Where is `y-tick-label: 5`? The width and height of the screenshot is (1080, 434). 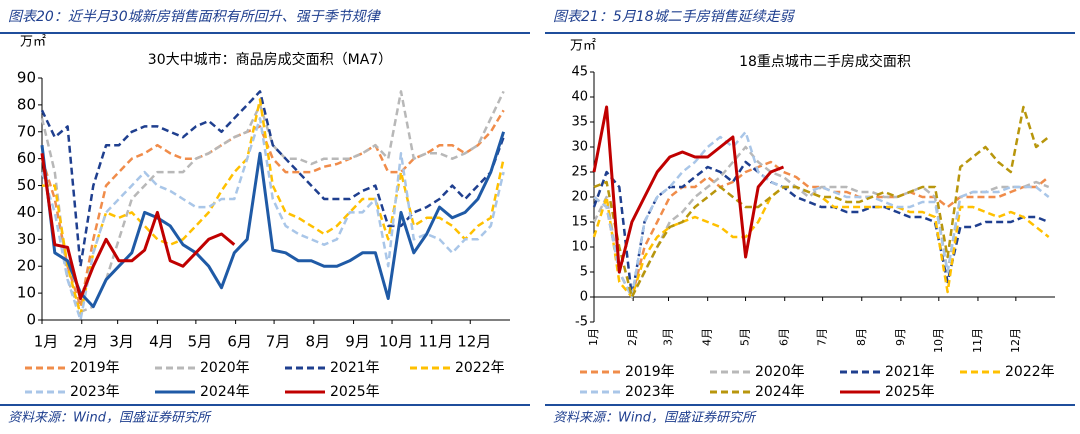
y-tick-label: 5 is located at coordinates (584, 272).